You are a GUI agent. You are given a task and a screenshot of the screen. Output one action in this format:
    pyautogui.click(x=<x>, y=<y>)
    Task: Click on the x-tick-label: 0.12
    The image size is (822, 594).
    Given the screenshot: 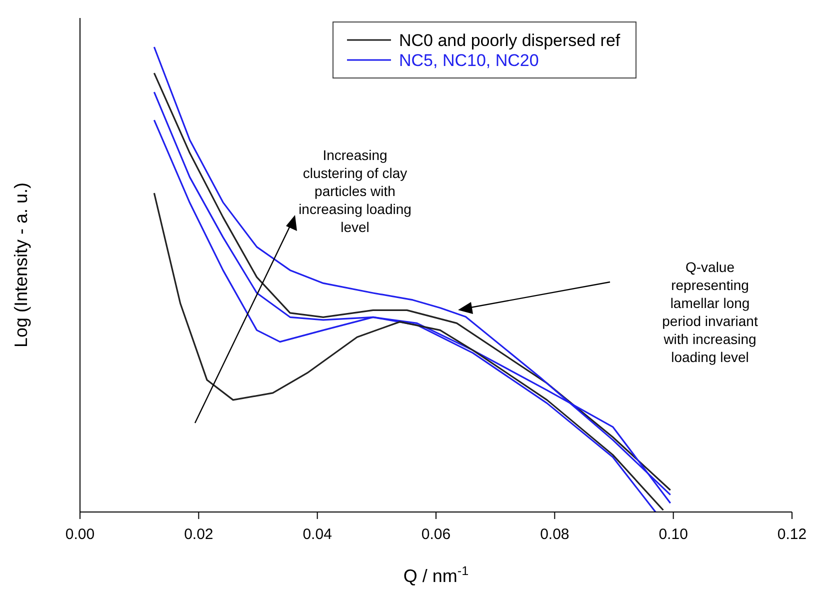 What is the action you would take?
    pyautogui.click(x=792, y=534)
    